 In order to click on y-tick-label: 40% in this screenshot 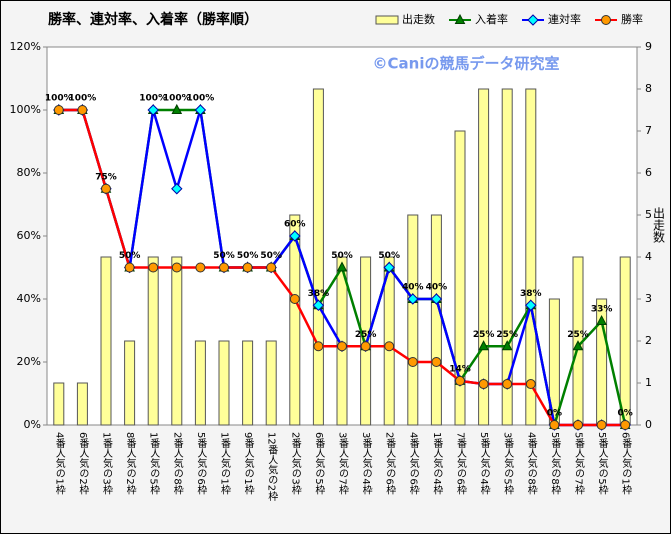, I will do `click(29, 298)`.